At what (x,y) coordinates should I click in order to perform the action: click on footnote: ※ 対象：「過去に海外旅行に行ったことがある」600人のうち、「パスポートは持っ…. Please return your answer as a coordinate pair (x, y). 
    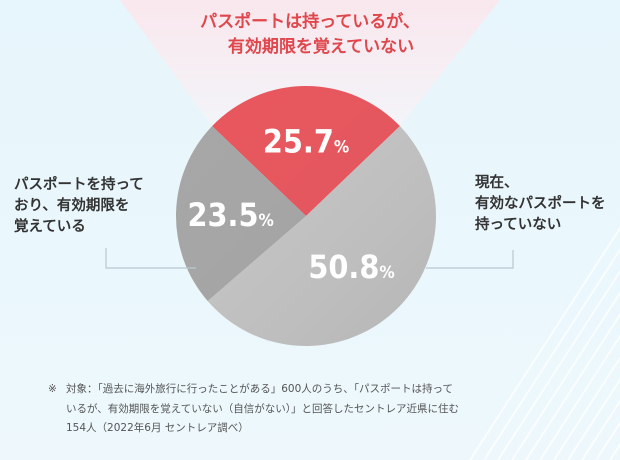
    Looking at the image, I should click on (327, 409).